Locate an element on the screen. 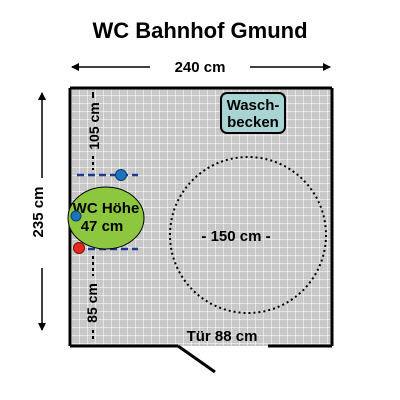  width-dimension: 240 cm is located at coordinates (201, 67).